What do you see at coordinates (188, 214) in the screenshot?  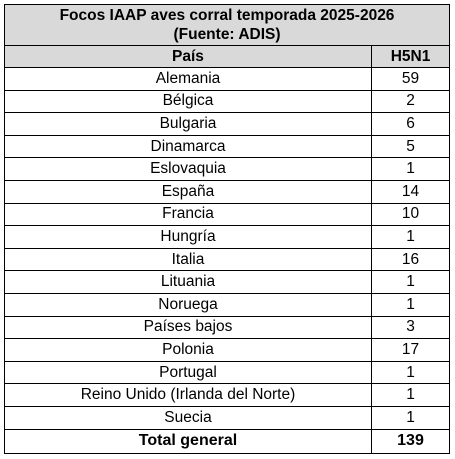 I see `country-cell: Francia` at bounding box center [188, 214].